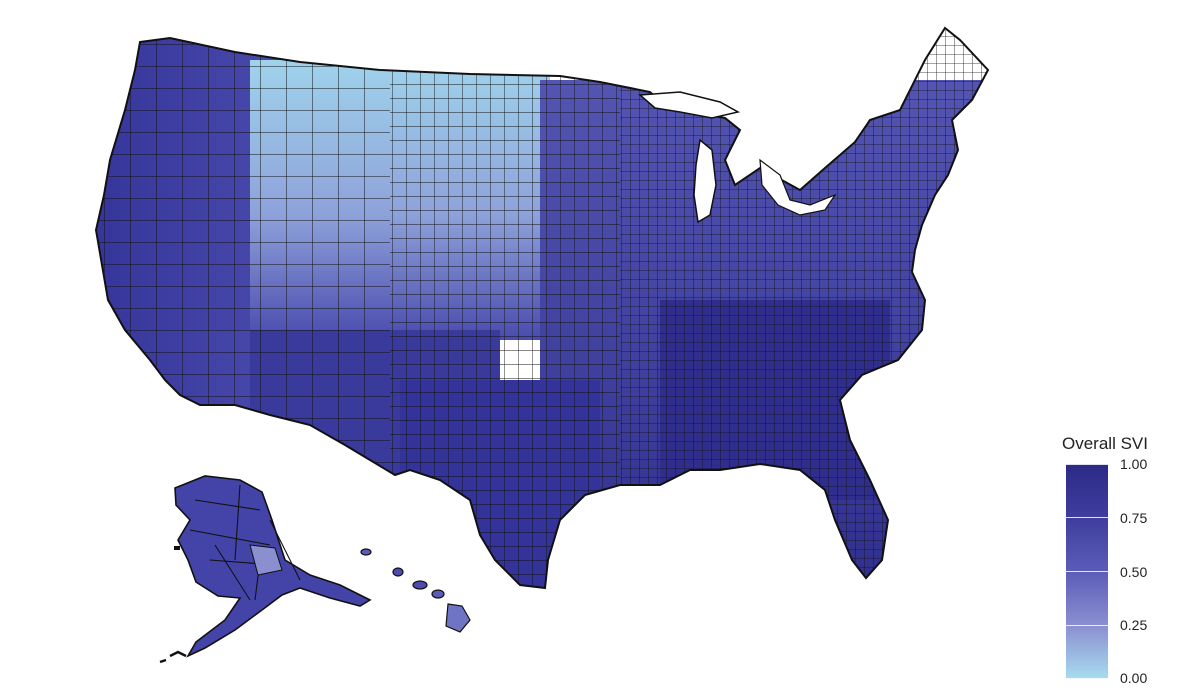 This screenshot has width=1200, height=700. What do you see at coordinates (1122, 560) in the screenshot?
I see `legend: Overall SVI 1.00 0.75 0.50 0.25 0.00` at bounding box center [1122, 560].